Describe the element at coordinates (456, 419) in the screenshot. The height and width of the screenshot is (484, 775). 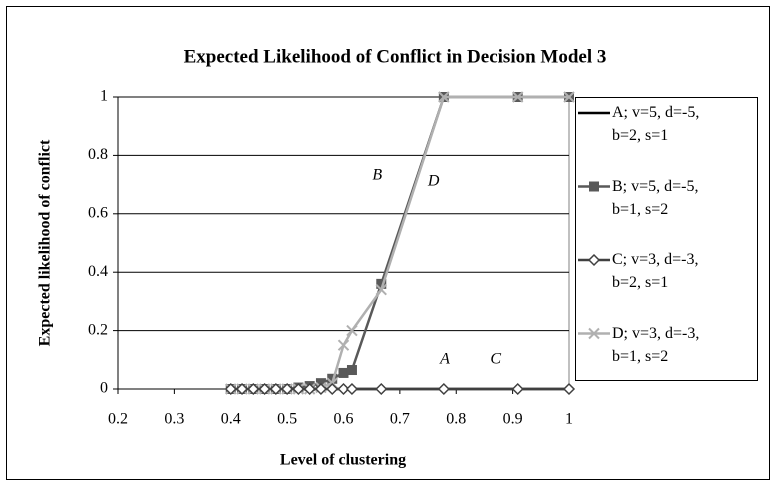
I see `x-tick-label: 0.8` at that location.